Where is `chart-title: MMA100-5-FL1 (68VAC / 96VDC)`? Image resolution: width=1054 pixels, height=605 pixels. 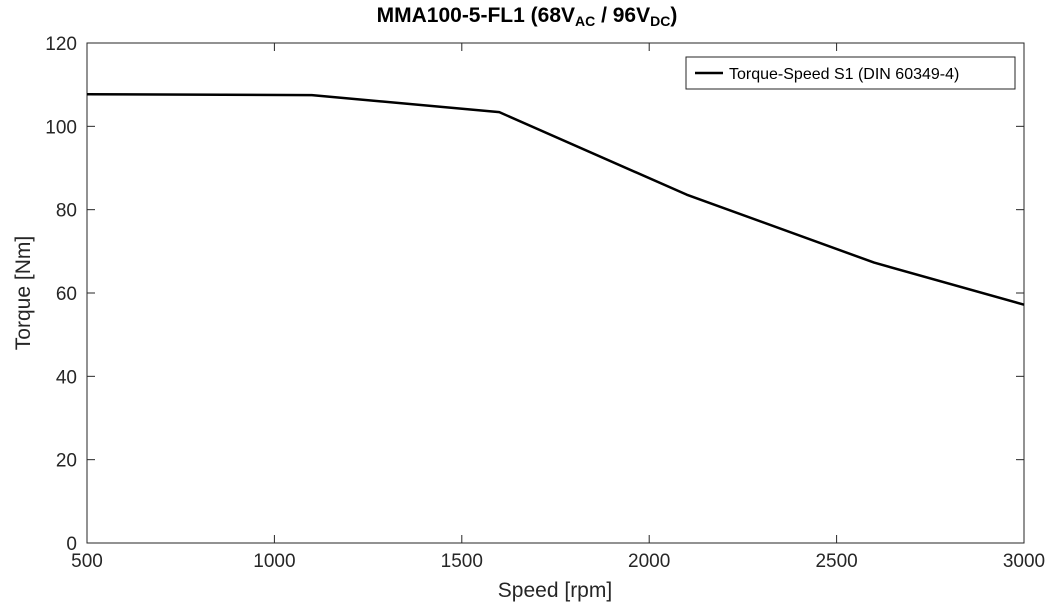 chart-title: MMA100-5-FL1 (68VAC / 96VDC) is located at coordinates (527, 16).